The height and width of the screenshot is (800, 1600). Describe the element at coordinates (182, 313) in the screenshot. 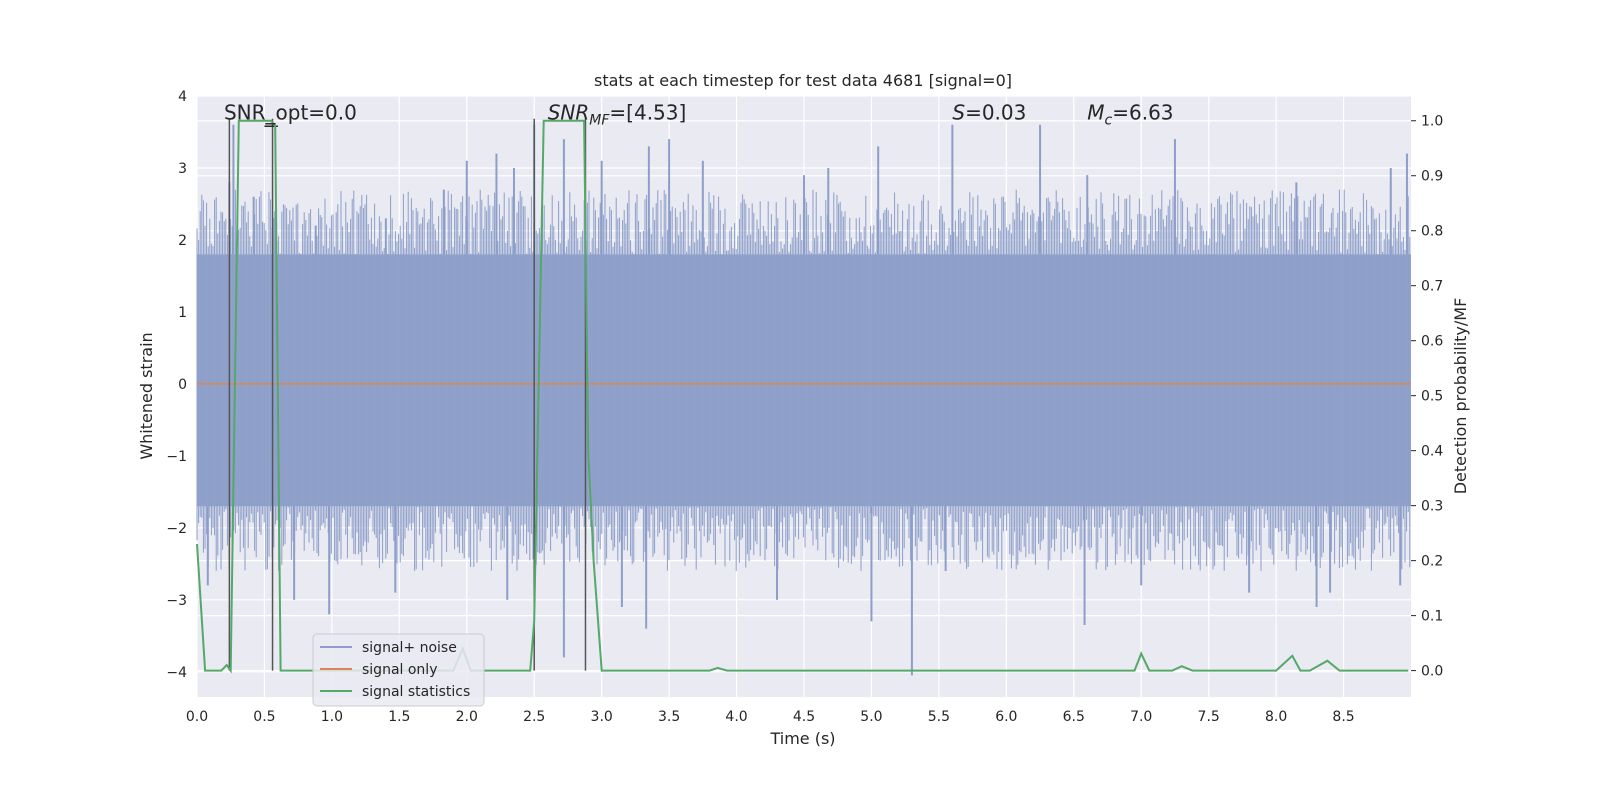

I see `y-left-tick-label: 1` at that location.